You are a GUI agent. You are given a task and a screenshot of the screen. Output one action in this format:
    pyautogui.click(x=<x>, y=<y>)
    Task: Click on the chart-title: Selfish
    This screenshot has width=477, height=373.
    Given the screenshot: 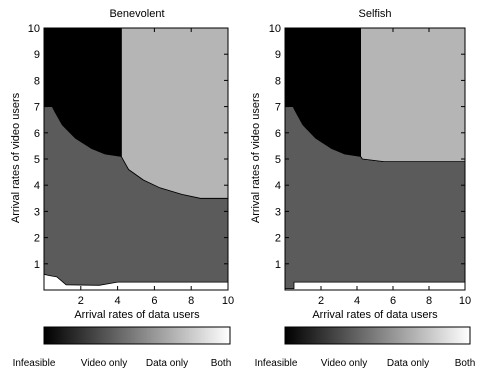 What is the action you would take?
    pyautogui.click(x=374, y=14)
    